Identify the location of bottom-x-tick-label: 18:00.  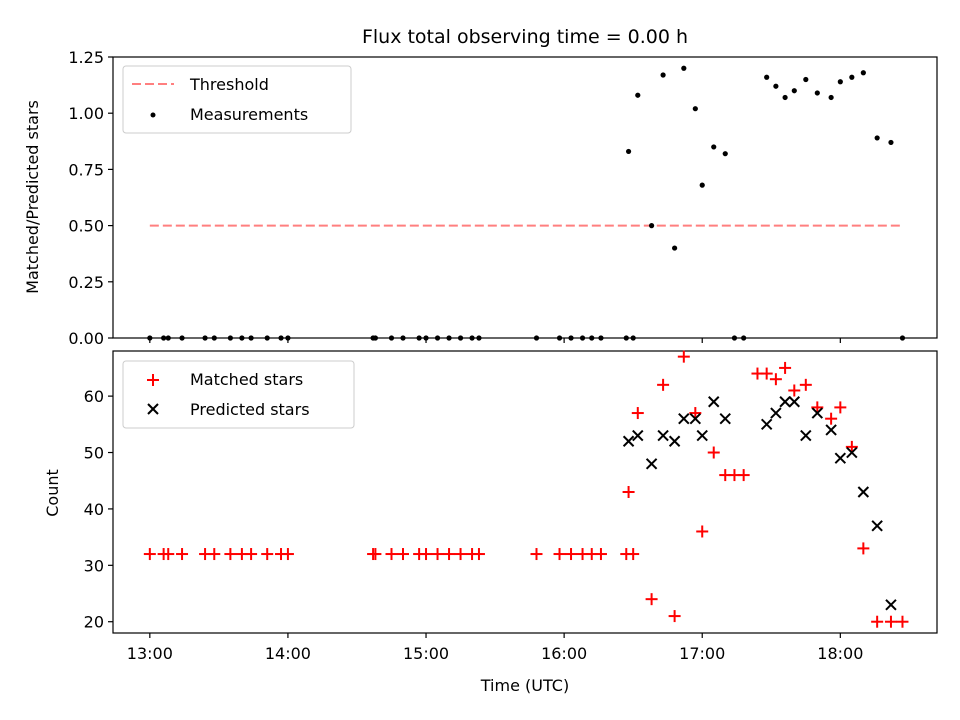
(840, 653).